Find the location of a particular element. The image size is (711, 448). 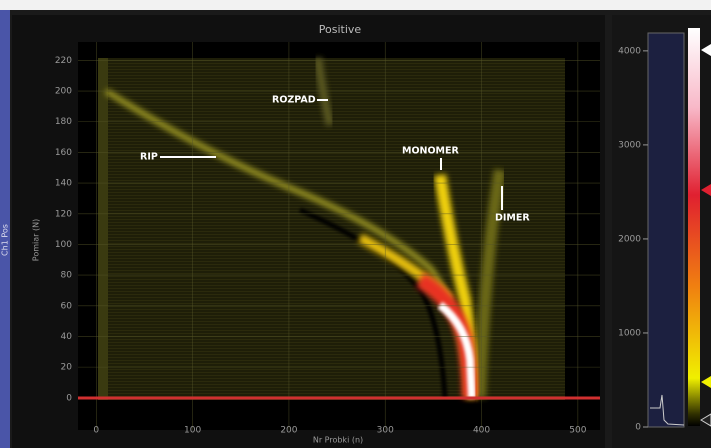

annotation: DIMER is located at coordinates (512, 218).